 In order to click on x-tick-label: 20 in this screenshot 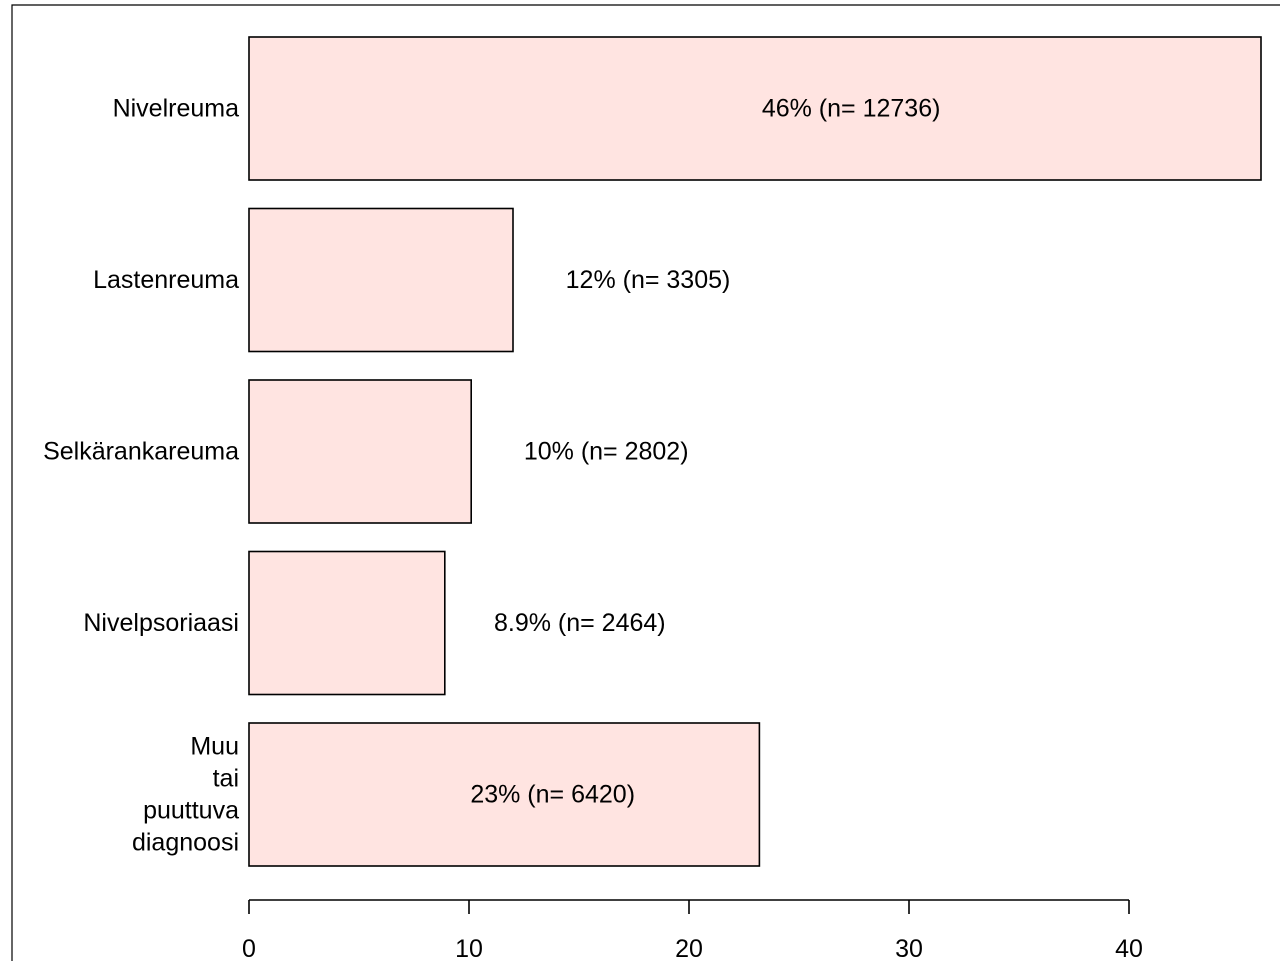, I will do `click(689, 948)`.